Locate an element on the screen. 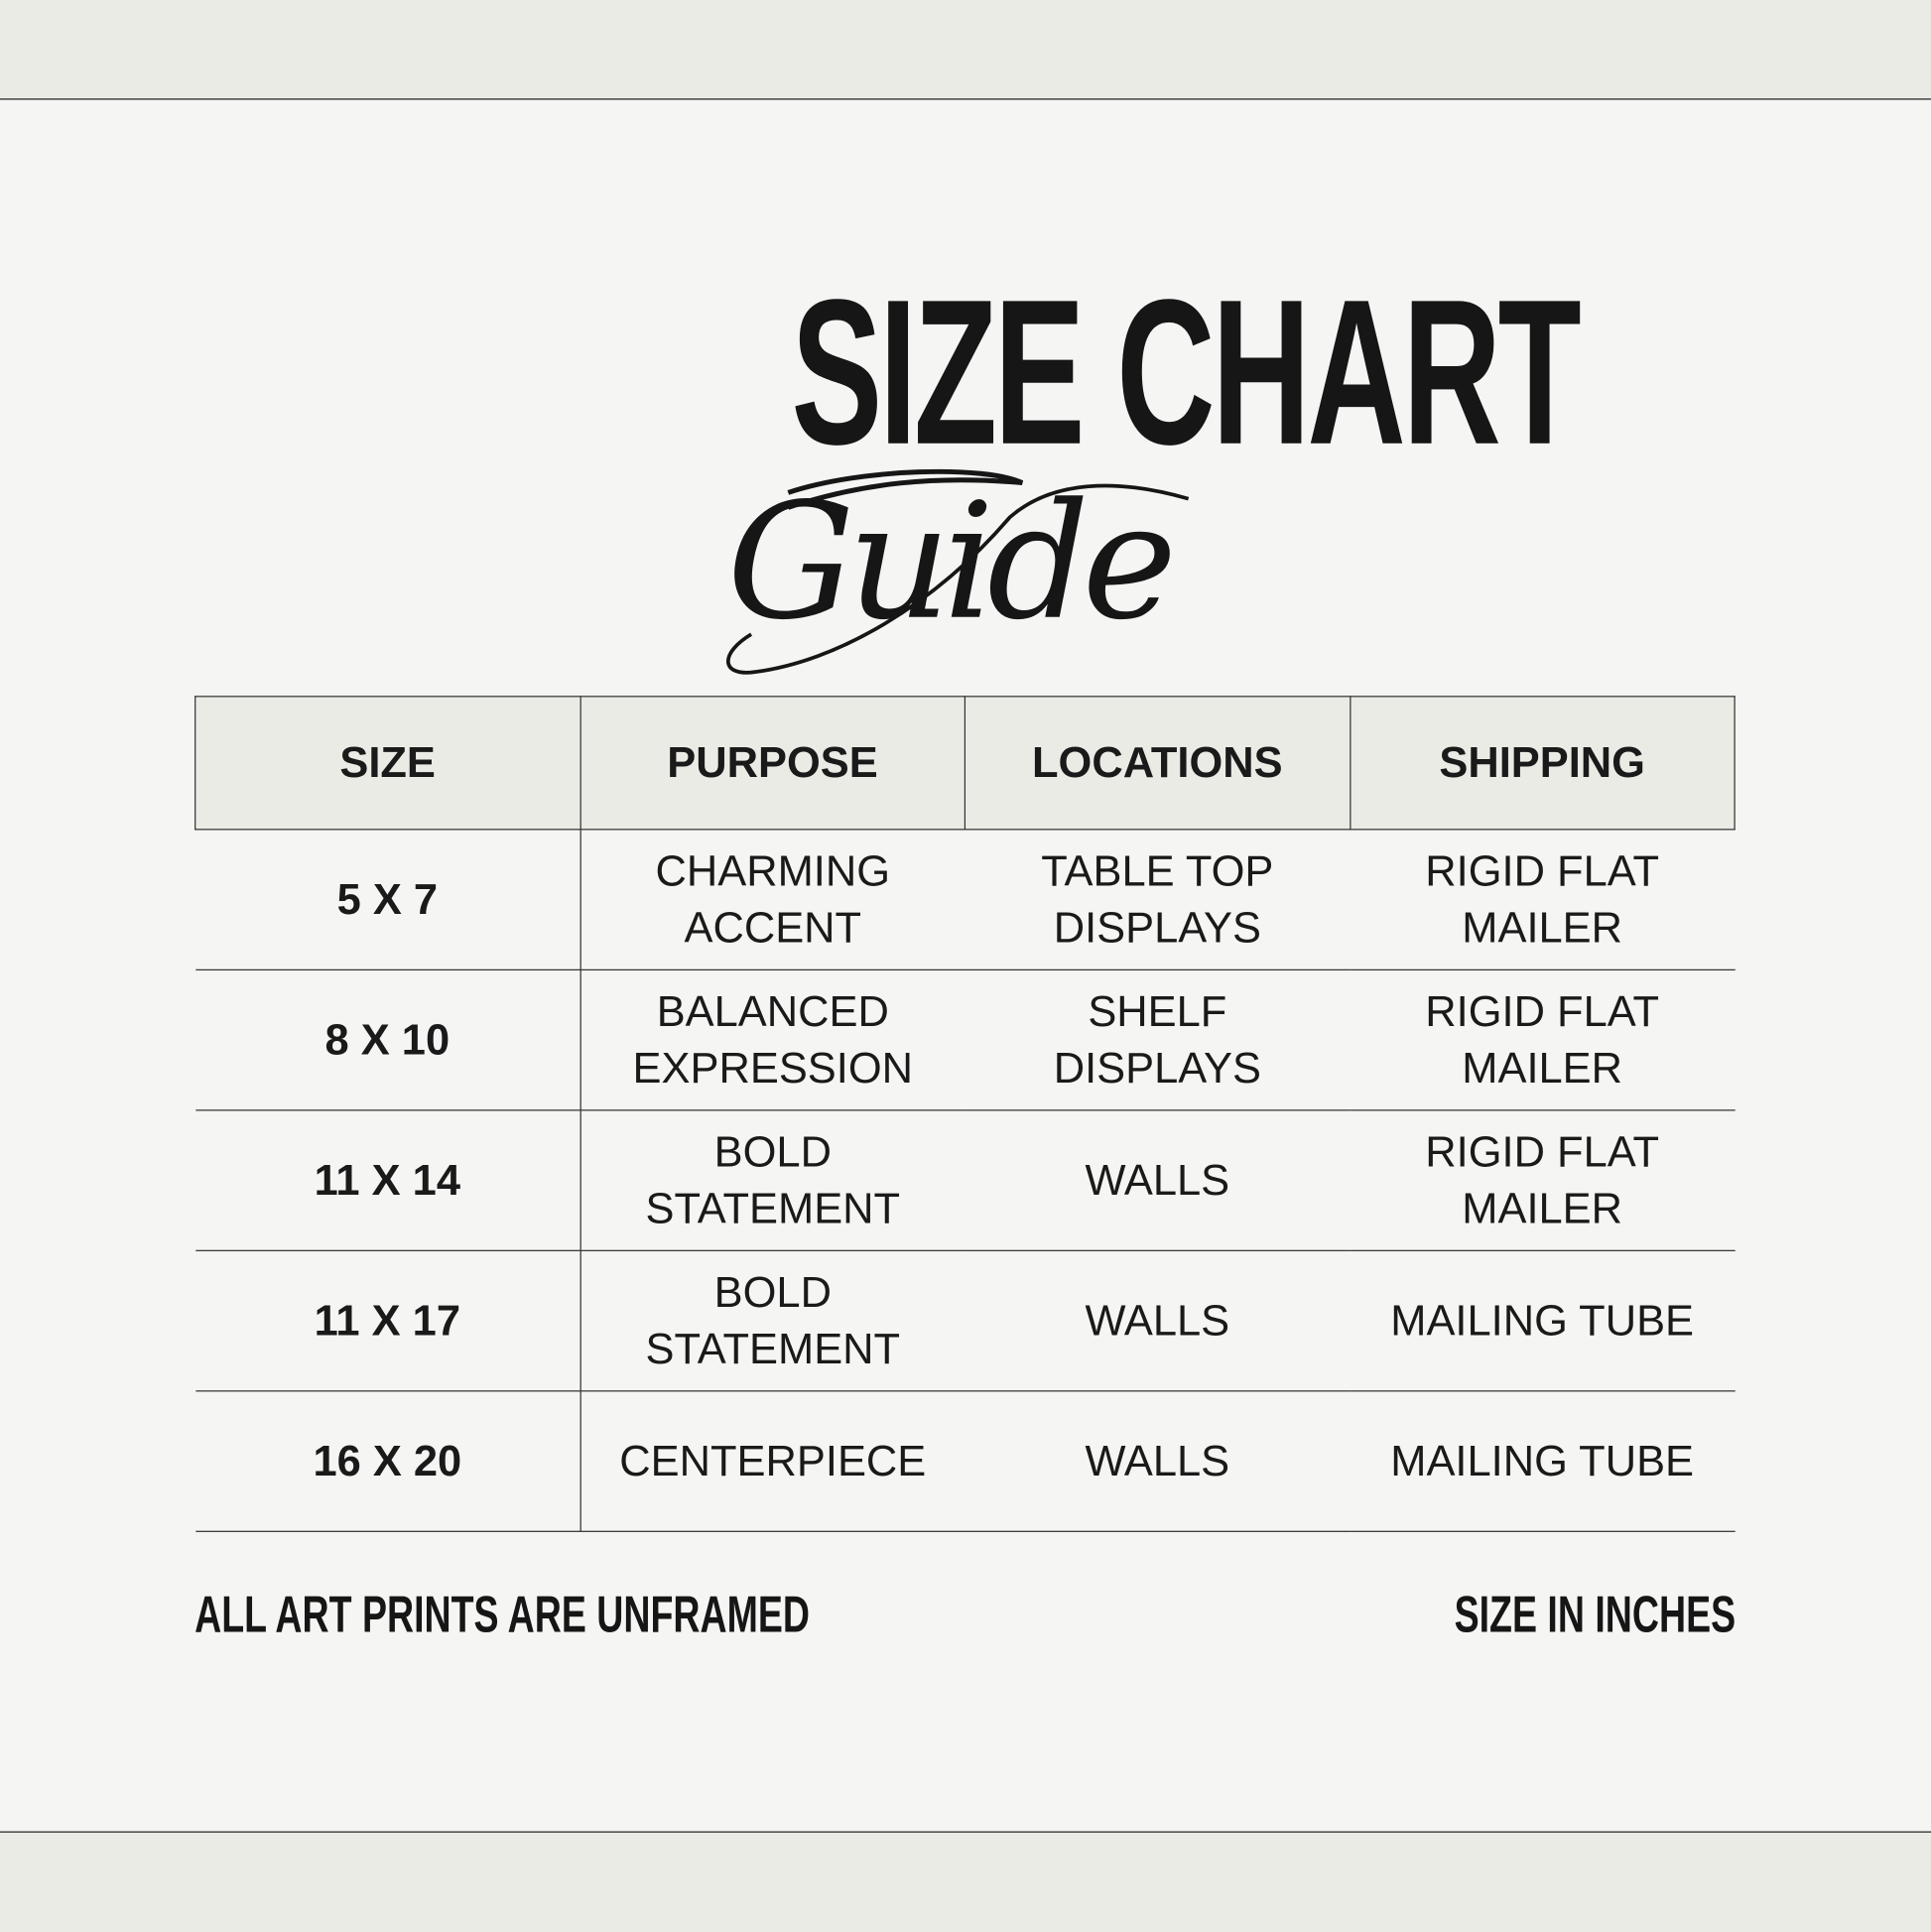 This screenshot has height=1932, width=1931. locations-line: SHELF is located at coordinates (1157, 1011).